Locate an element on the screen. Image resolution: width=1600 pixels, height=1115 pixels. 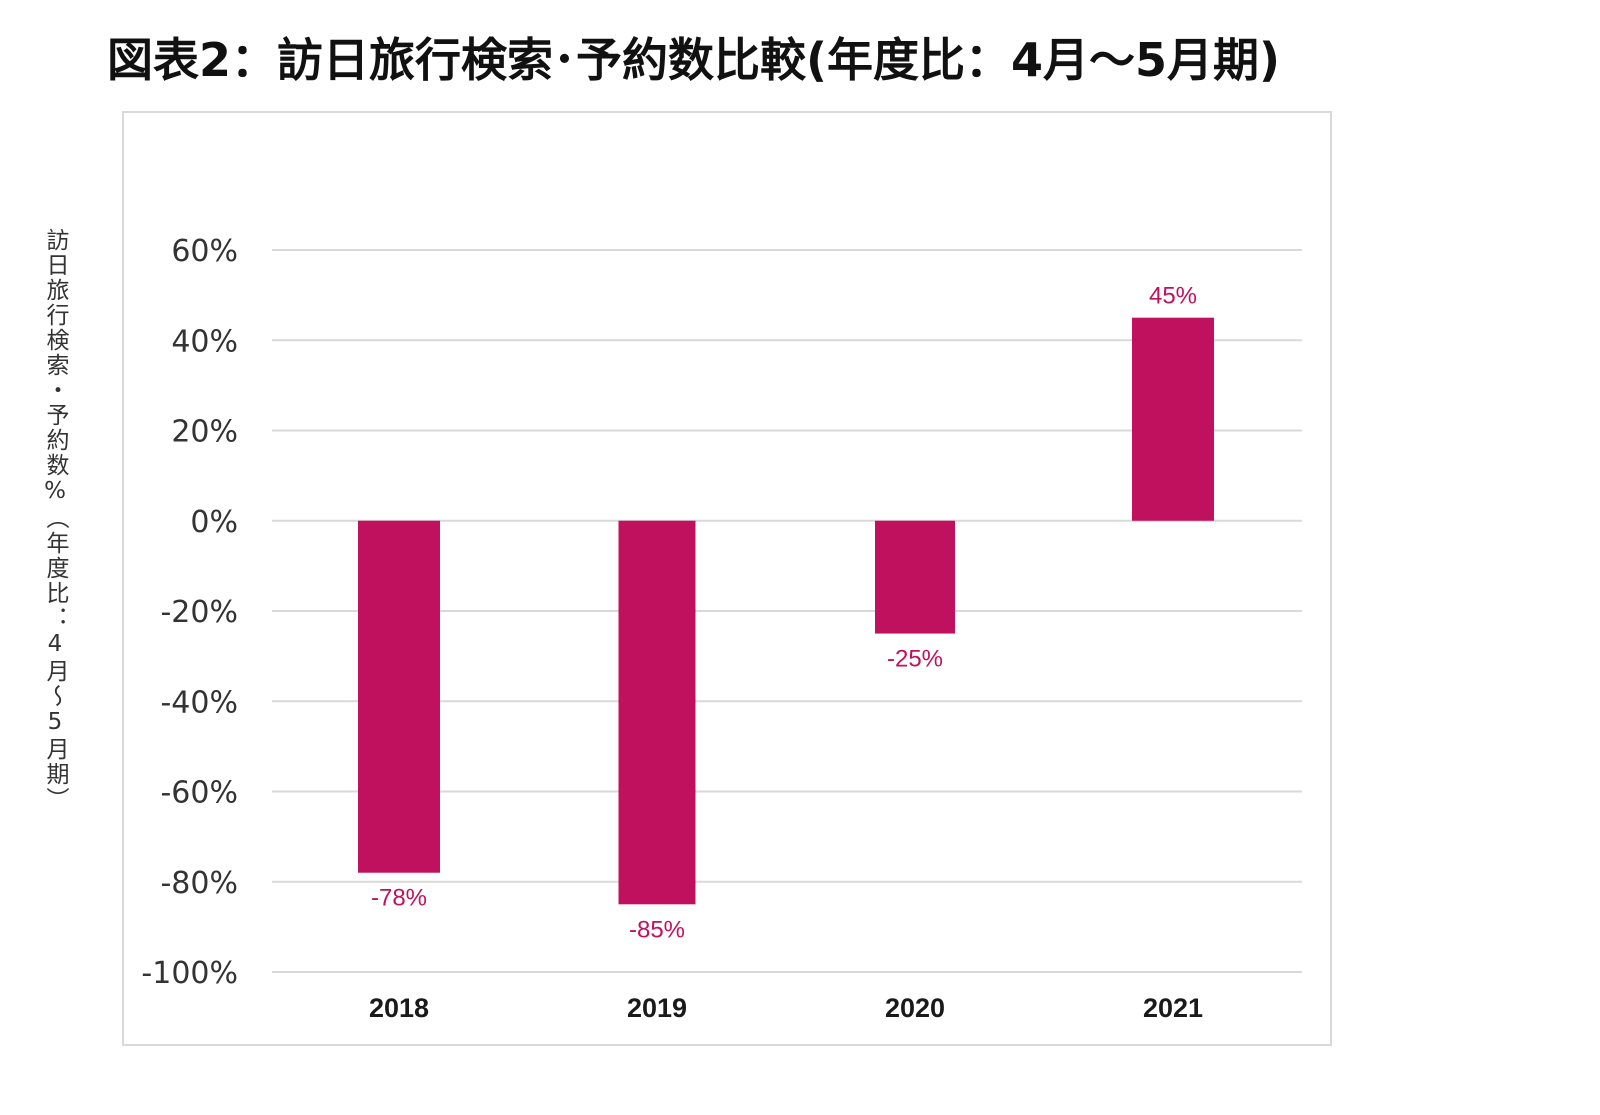
data-label-2019: -85% is located at coordinates (657, 929).